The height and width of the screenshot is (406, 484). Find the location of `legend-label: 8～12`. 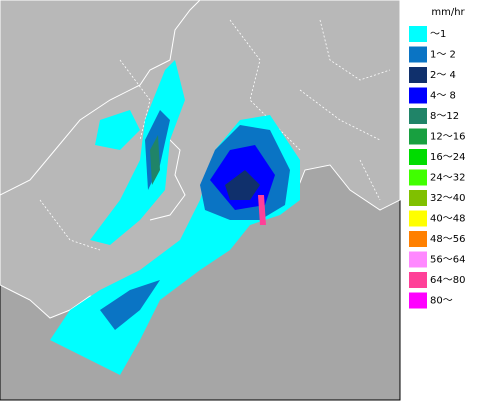

legend-label: 8～12 is located at coordinates (444, 116).